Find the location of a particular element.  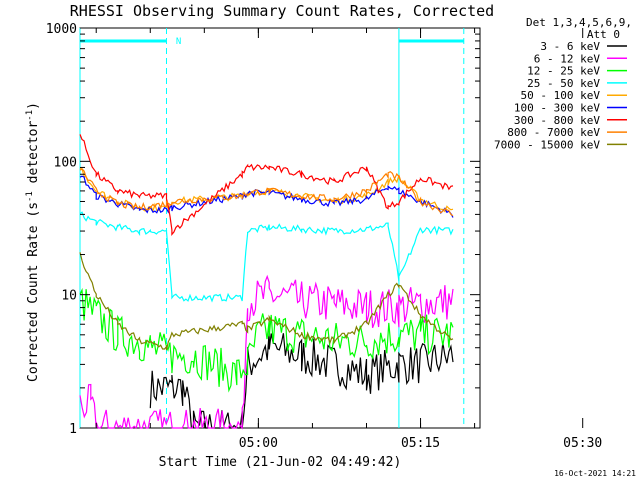

footer-date: 16-Oct-2021 14:21 is located at coordinates (595, 473).